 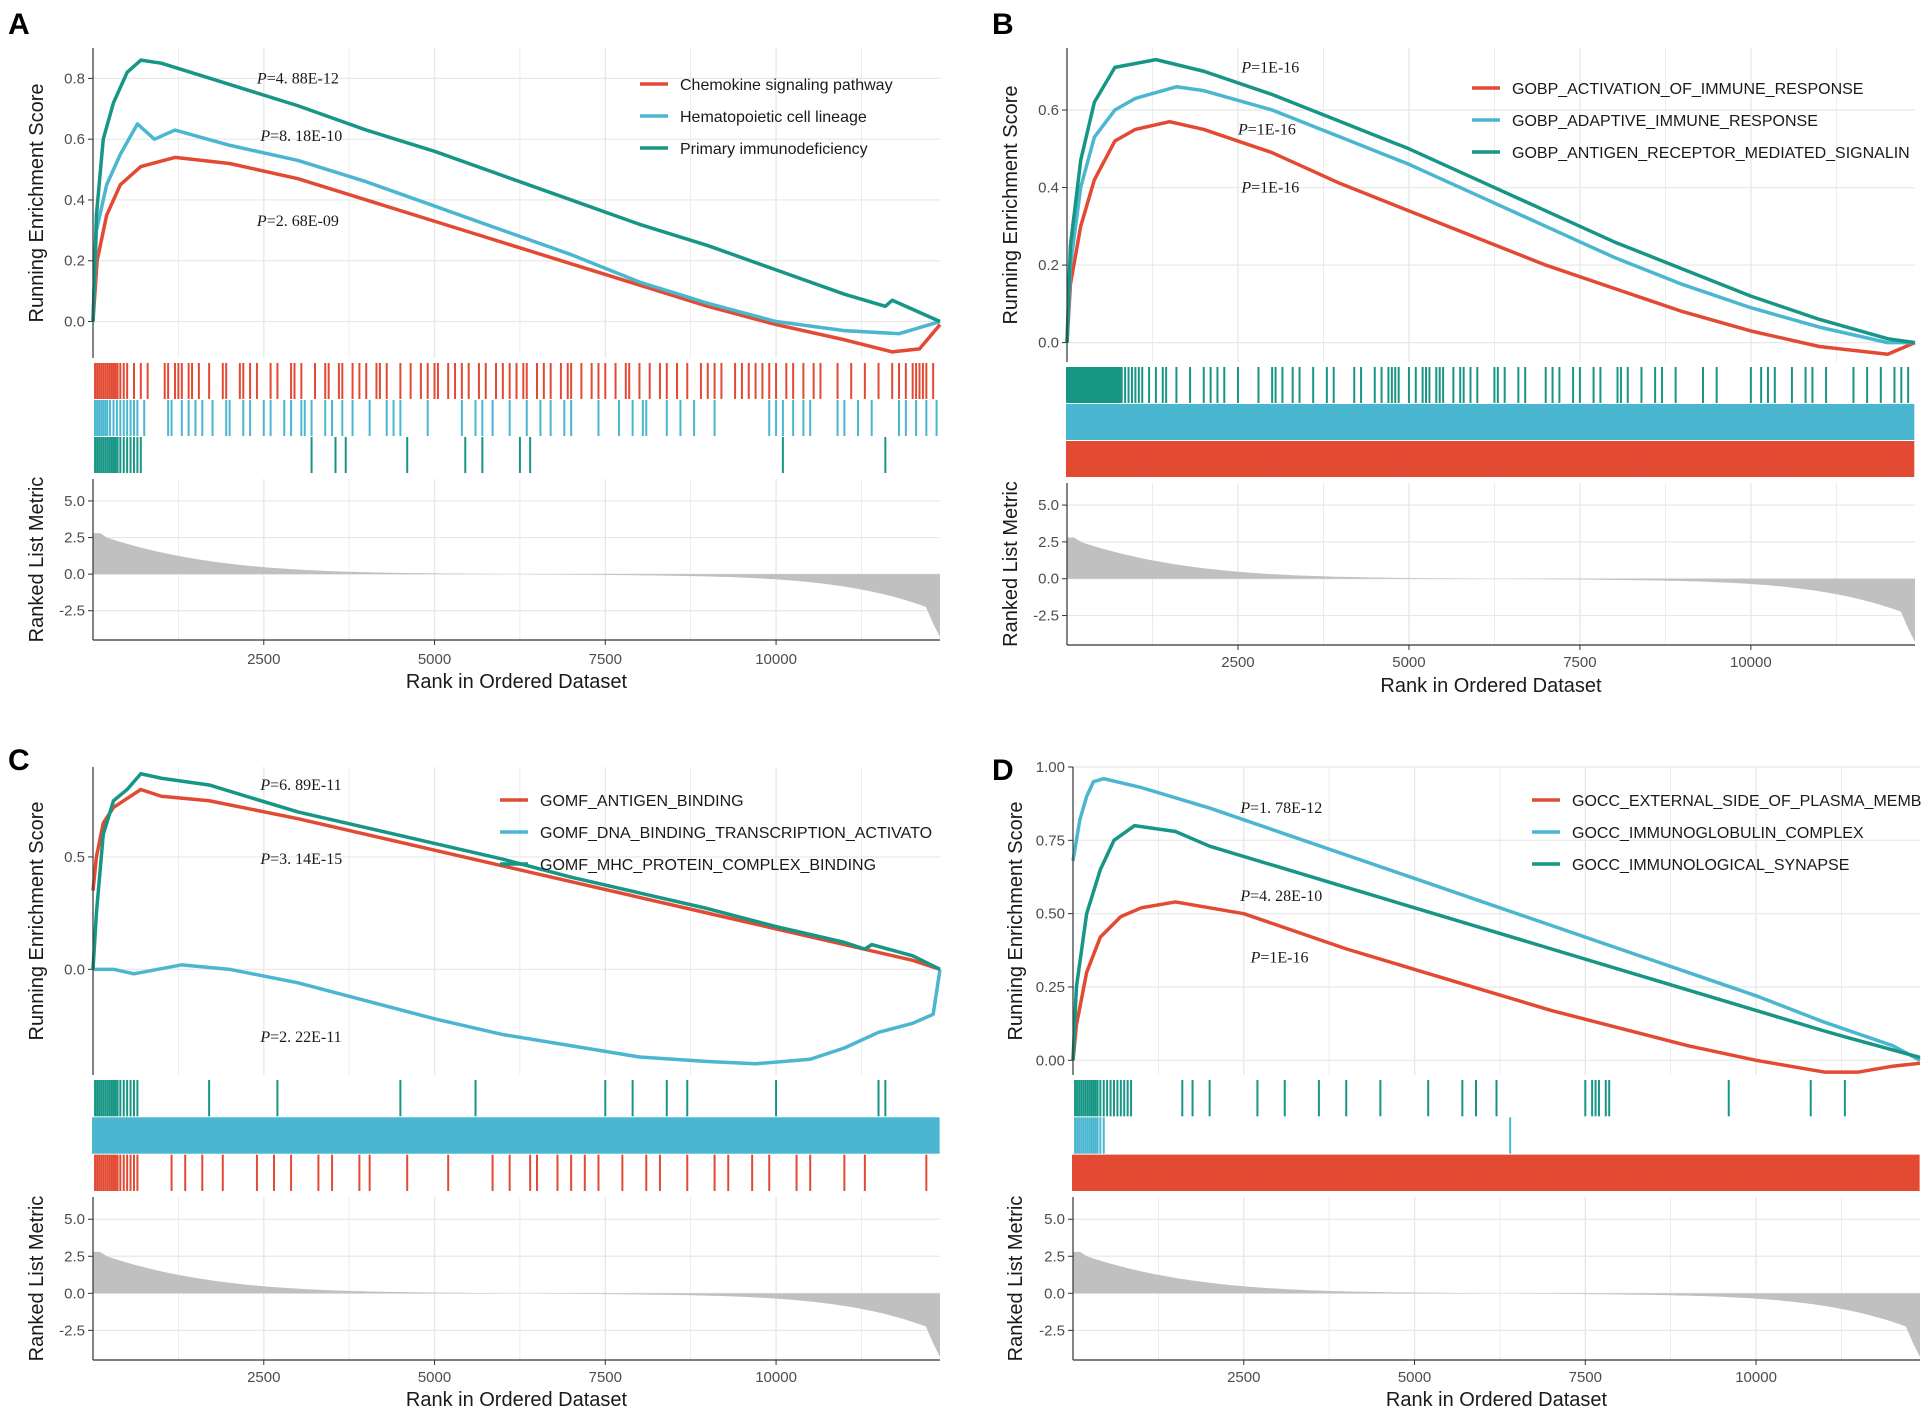 I want to click on y-tick-label: 0.5, so click(x=74, y=857).